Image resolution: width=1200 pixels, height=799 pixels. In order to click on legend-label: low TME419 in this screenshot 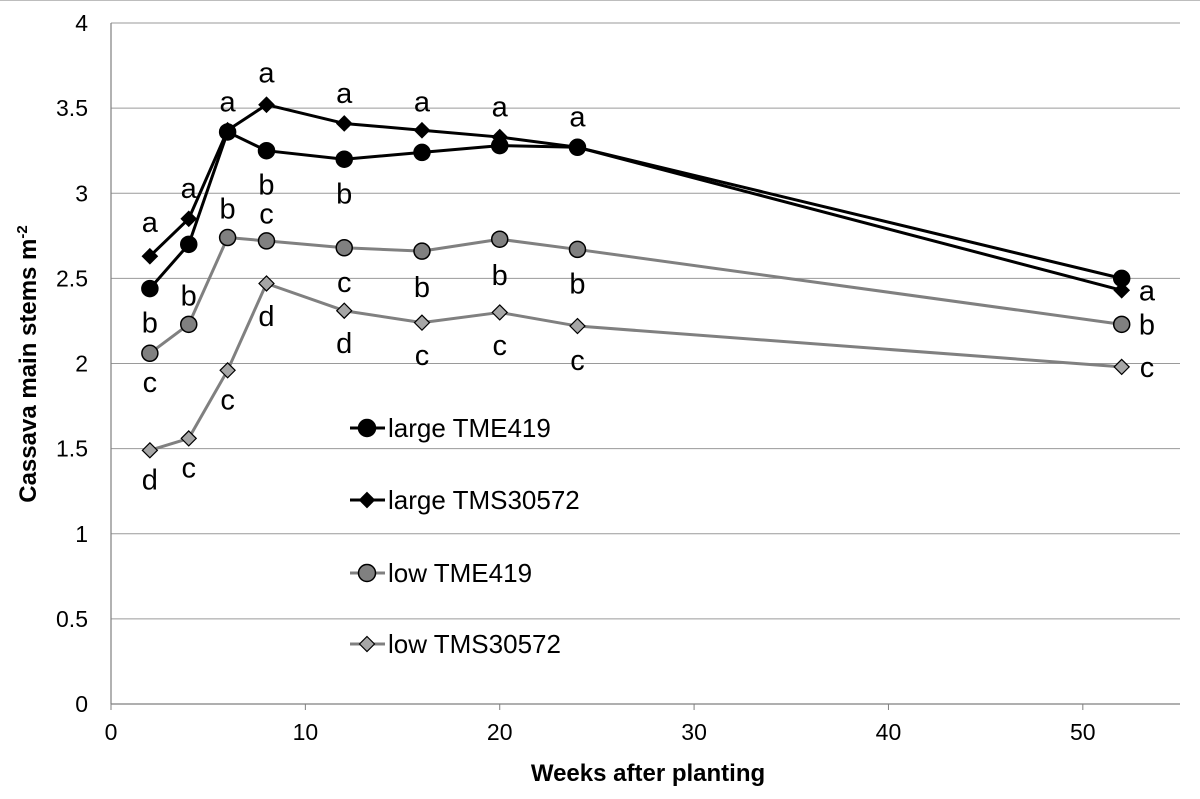, I will do `click(460, 573)`.